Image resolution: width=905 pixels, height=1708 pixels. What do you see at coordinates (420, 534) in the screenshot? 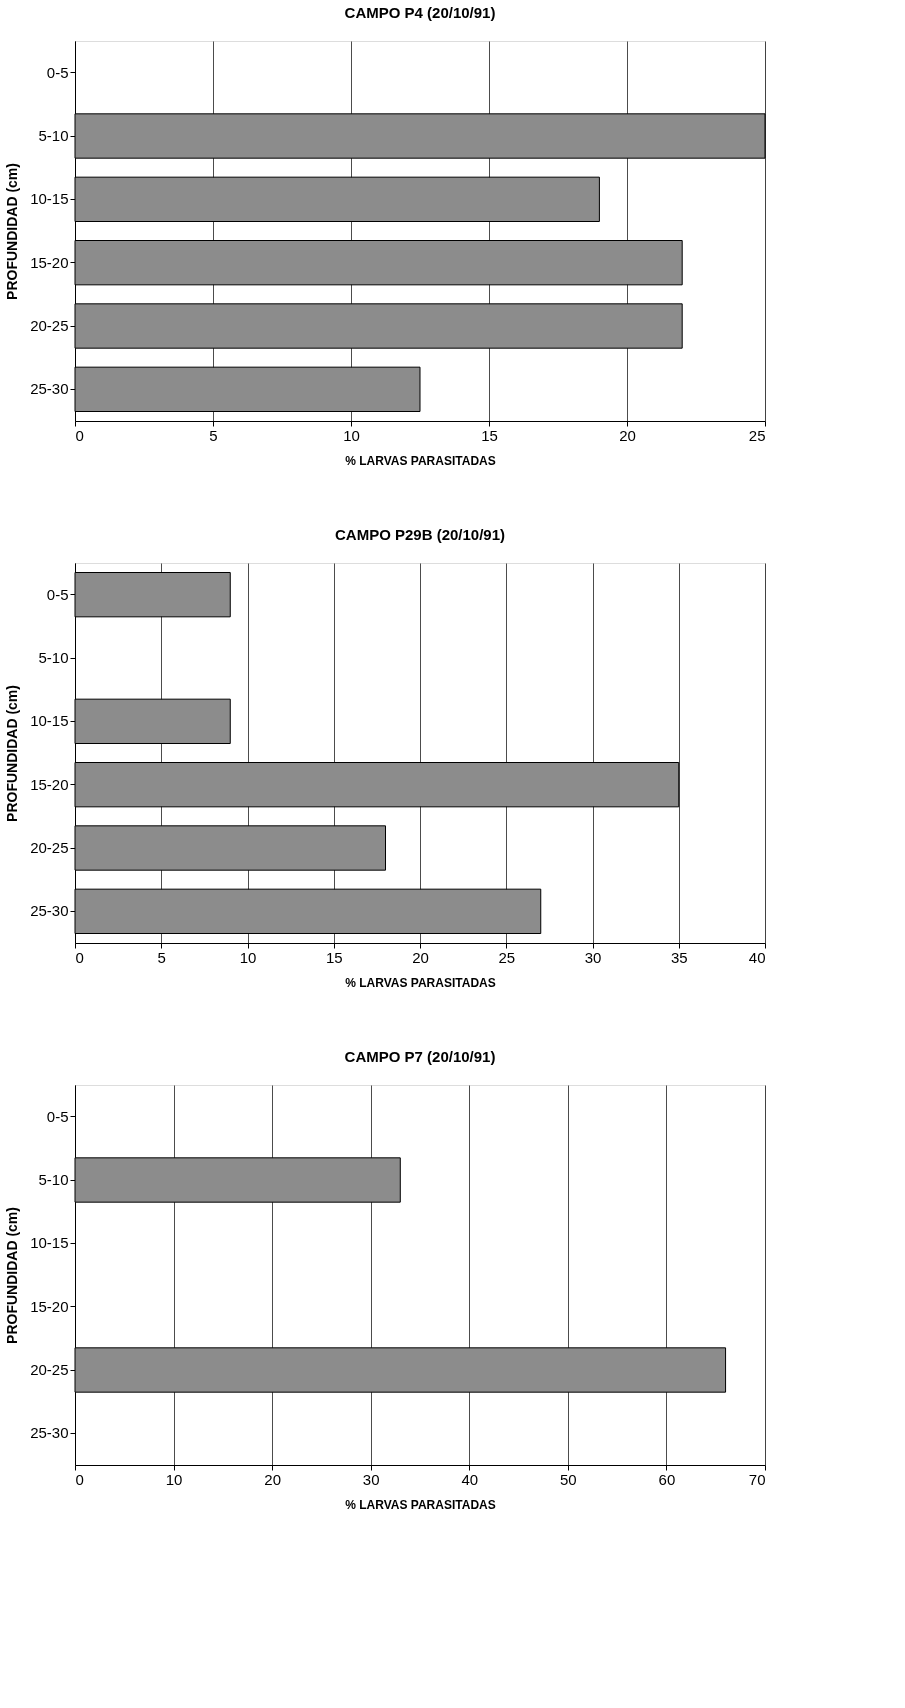
I see `chart-title: CAMPO P29B (20/10/91)` at bounding box center [420, 534].